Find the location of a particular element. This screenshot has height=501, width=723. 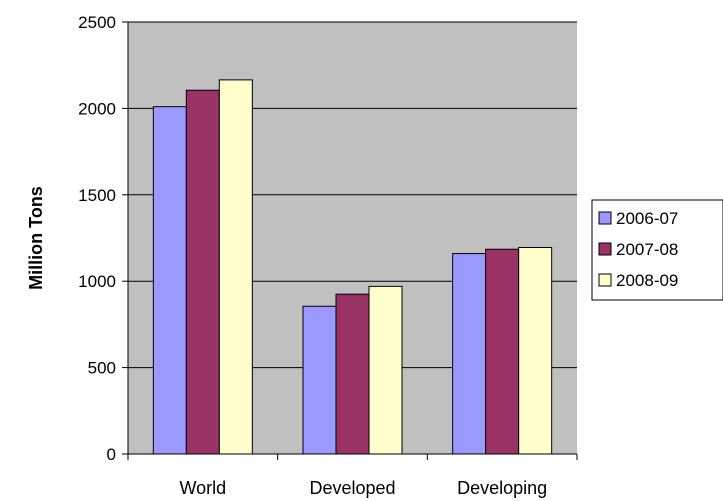

y-tick-label: 1000 is located at coordinates (97, 281).